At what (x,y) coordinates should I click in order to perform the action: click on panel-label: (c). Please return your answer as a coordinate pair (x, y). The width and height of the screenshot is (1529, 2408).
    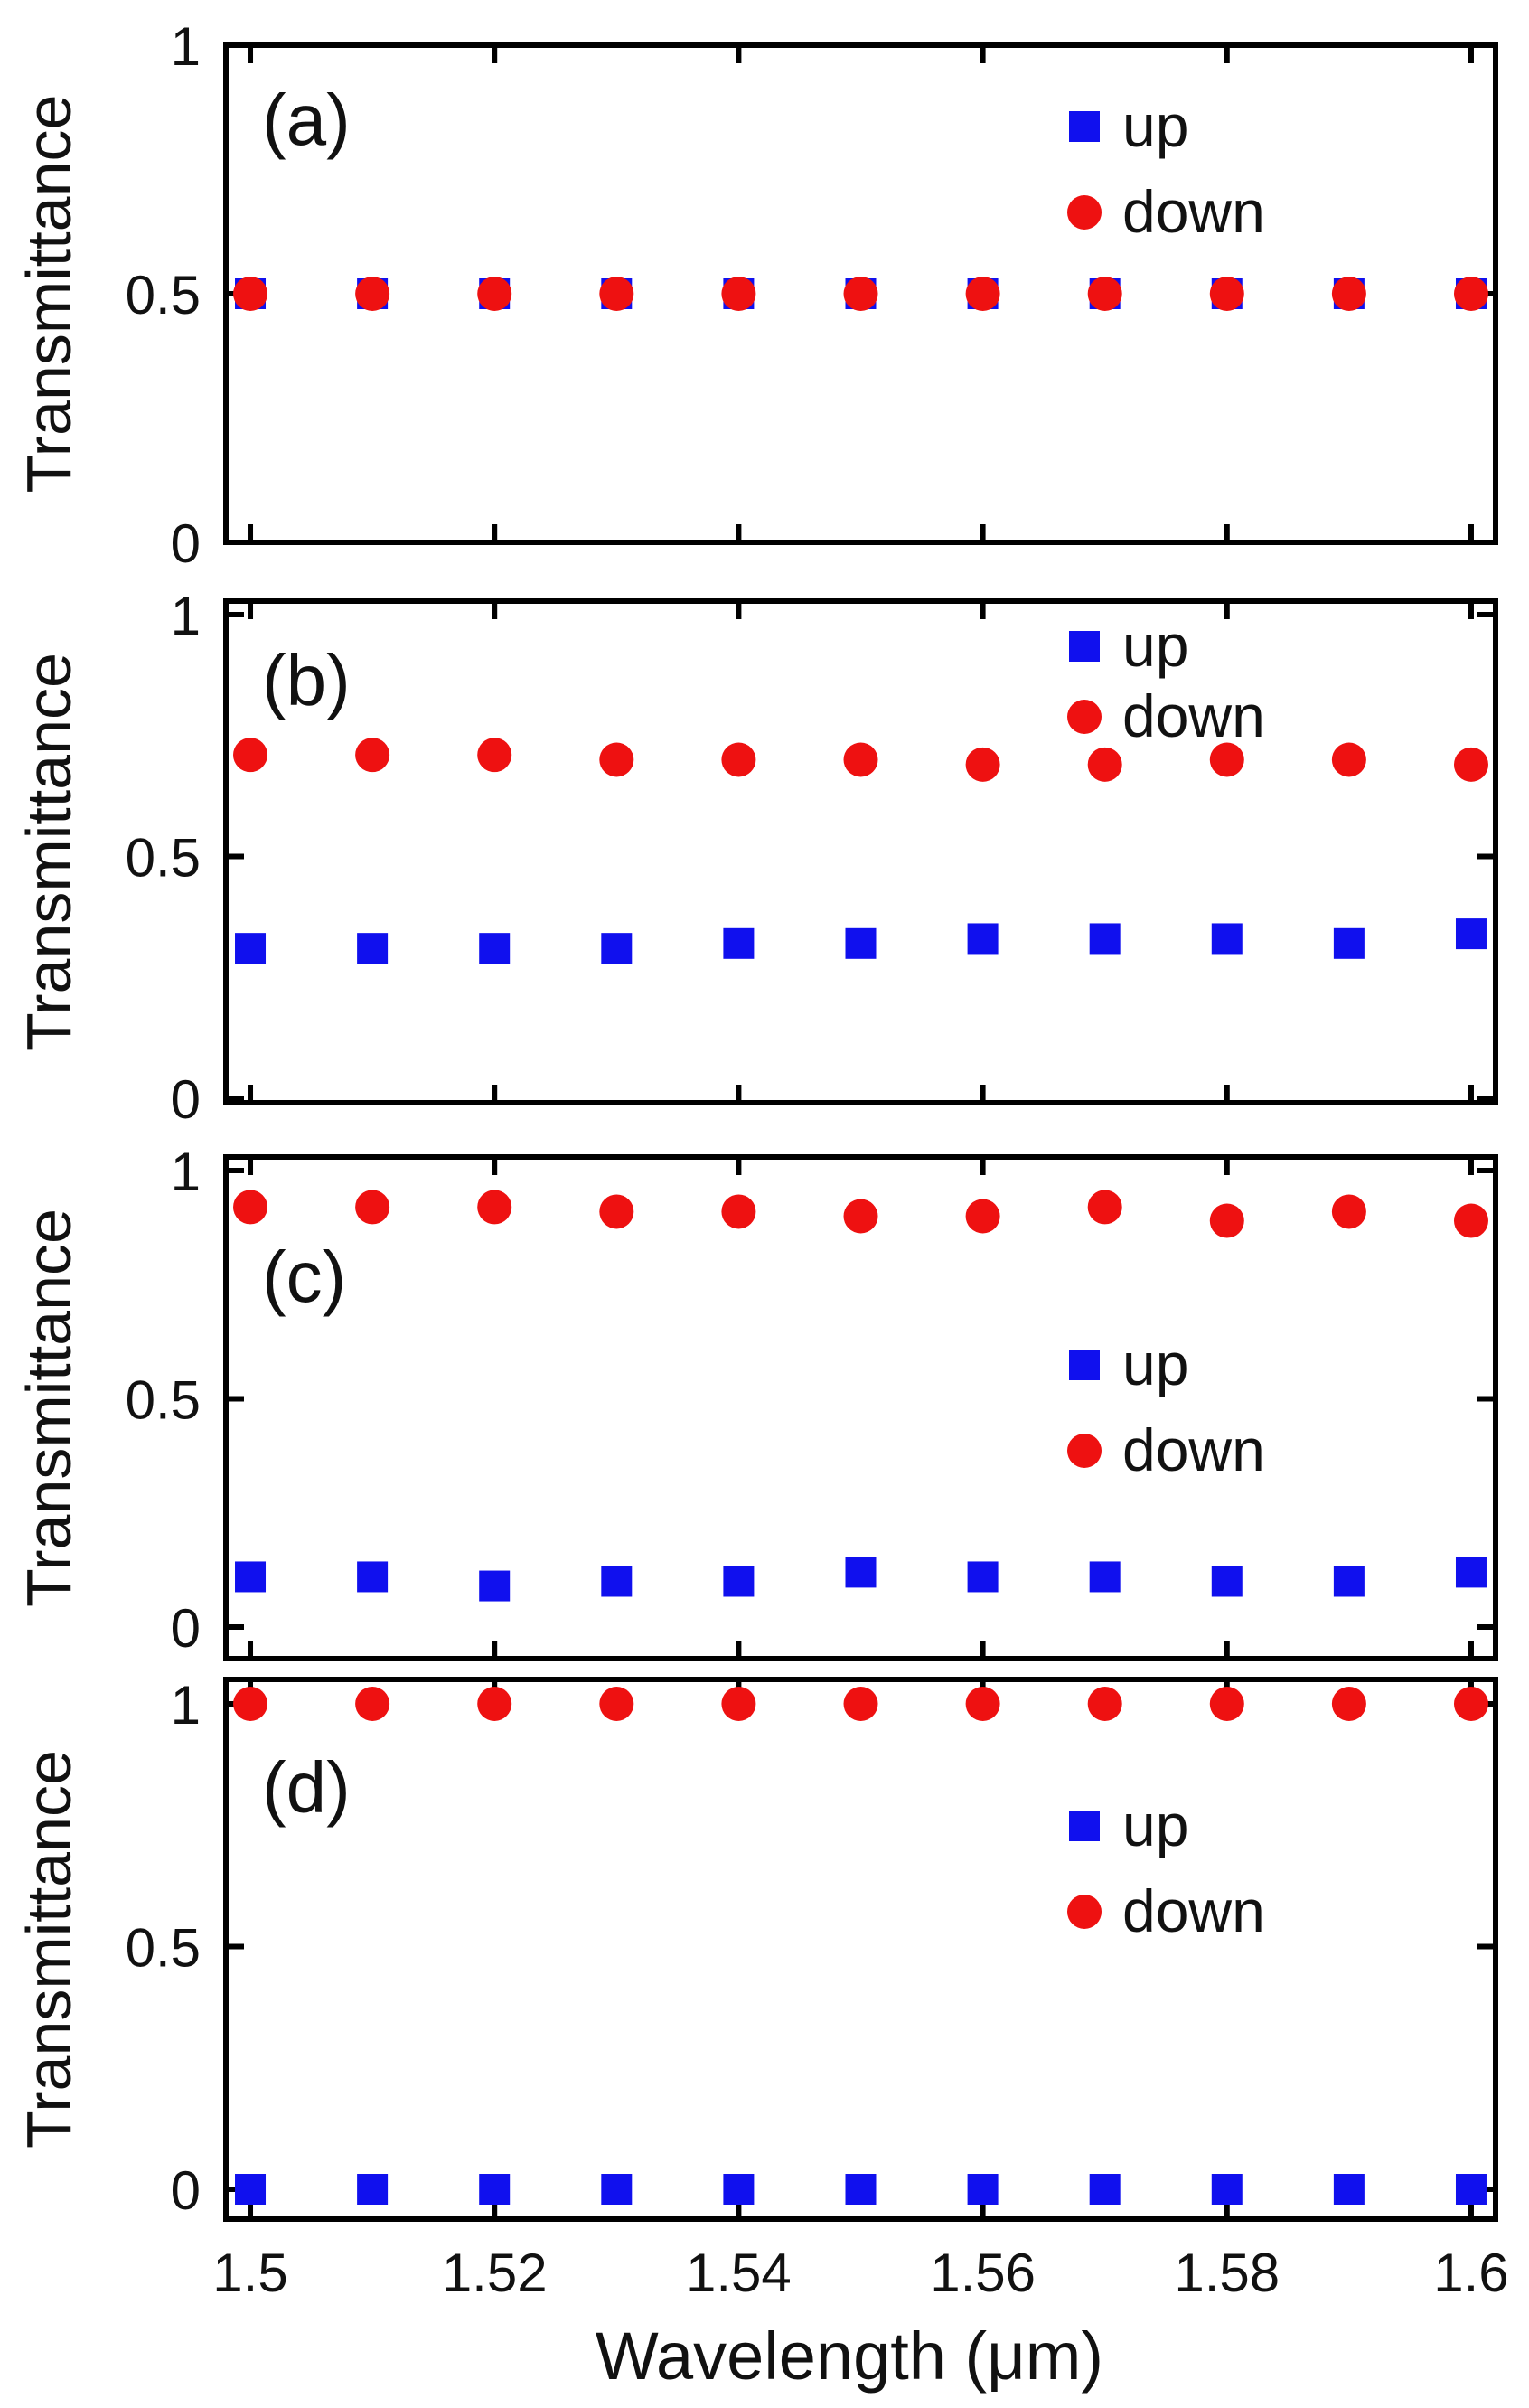
    Looking at the image, I should click on (304, 1277).